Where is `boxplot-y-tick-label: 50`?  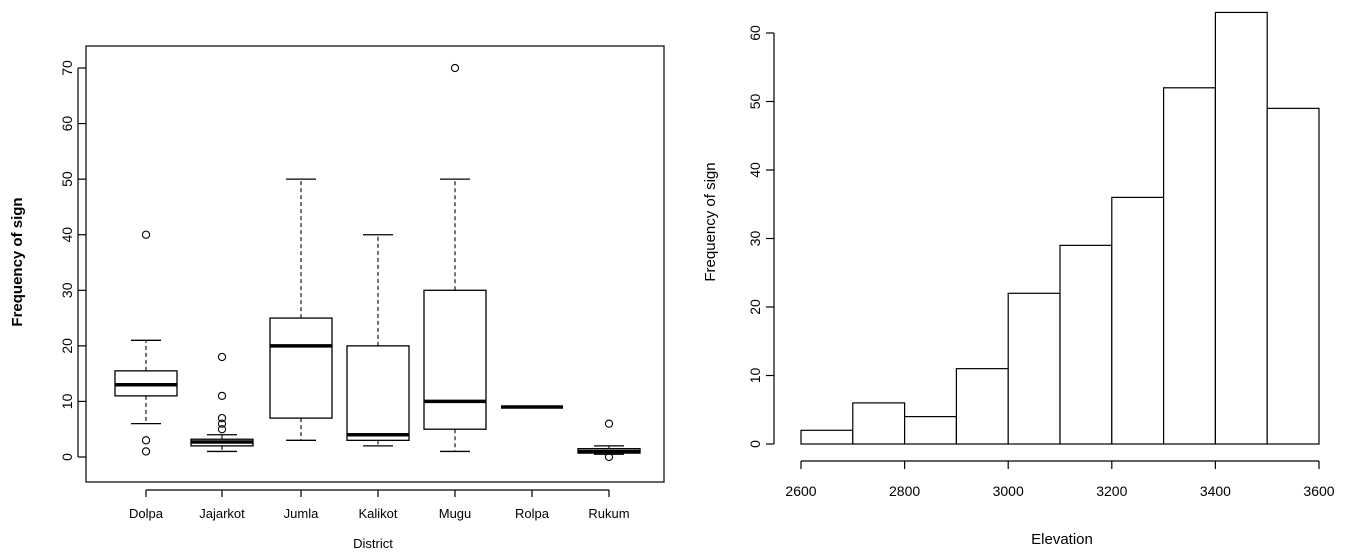
boxplot-y-tick-label: 50 is located at coordinates (67, 179).